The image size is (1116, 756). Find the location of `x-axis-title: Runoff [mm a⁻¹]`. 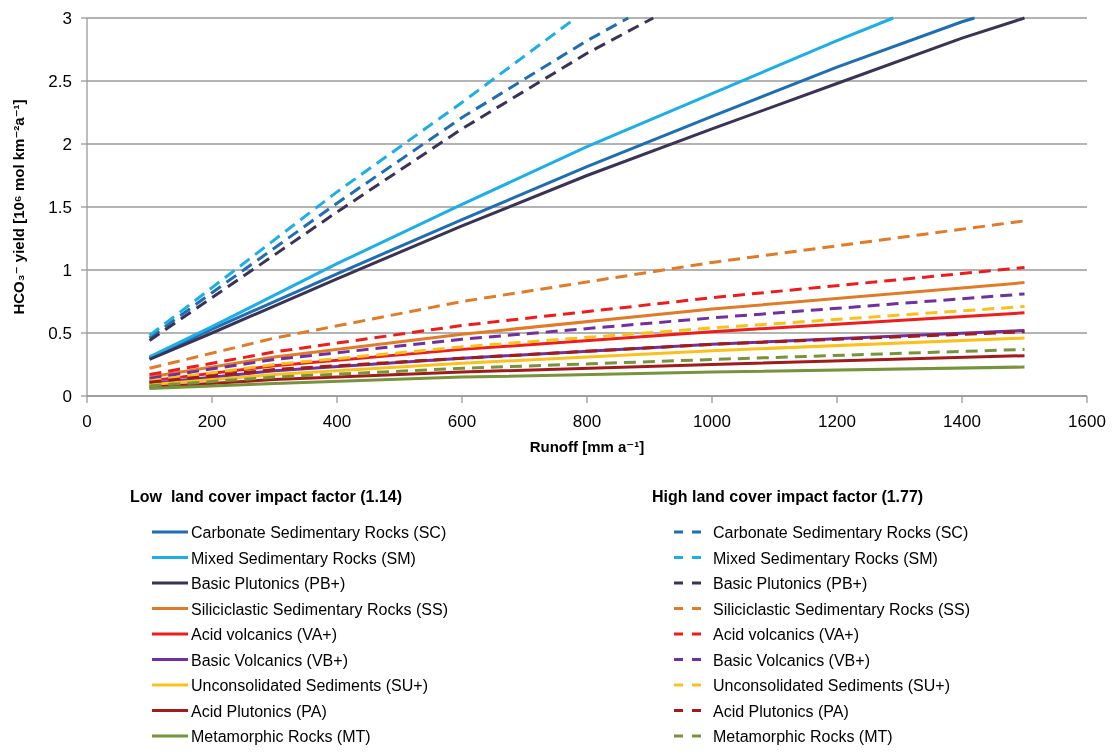

x-axis-title: Runoff [mm a⁻¹] is located at coordinates (587, 446).